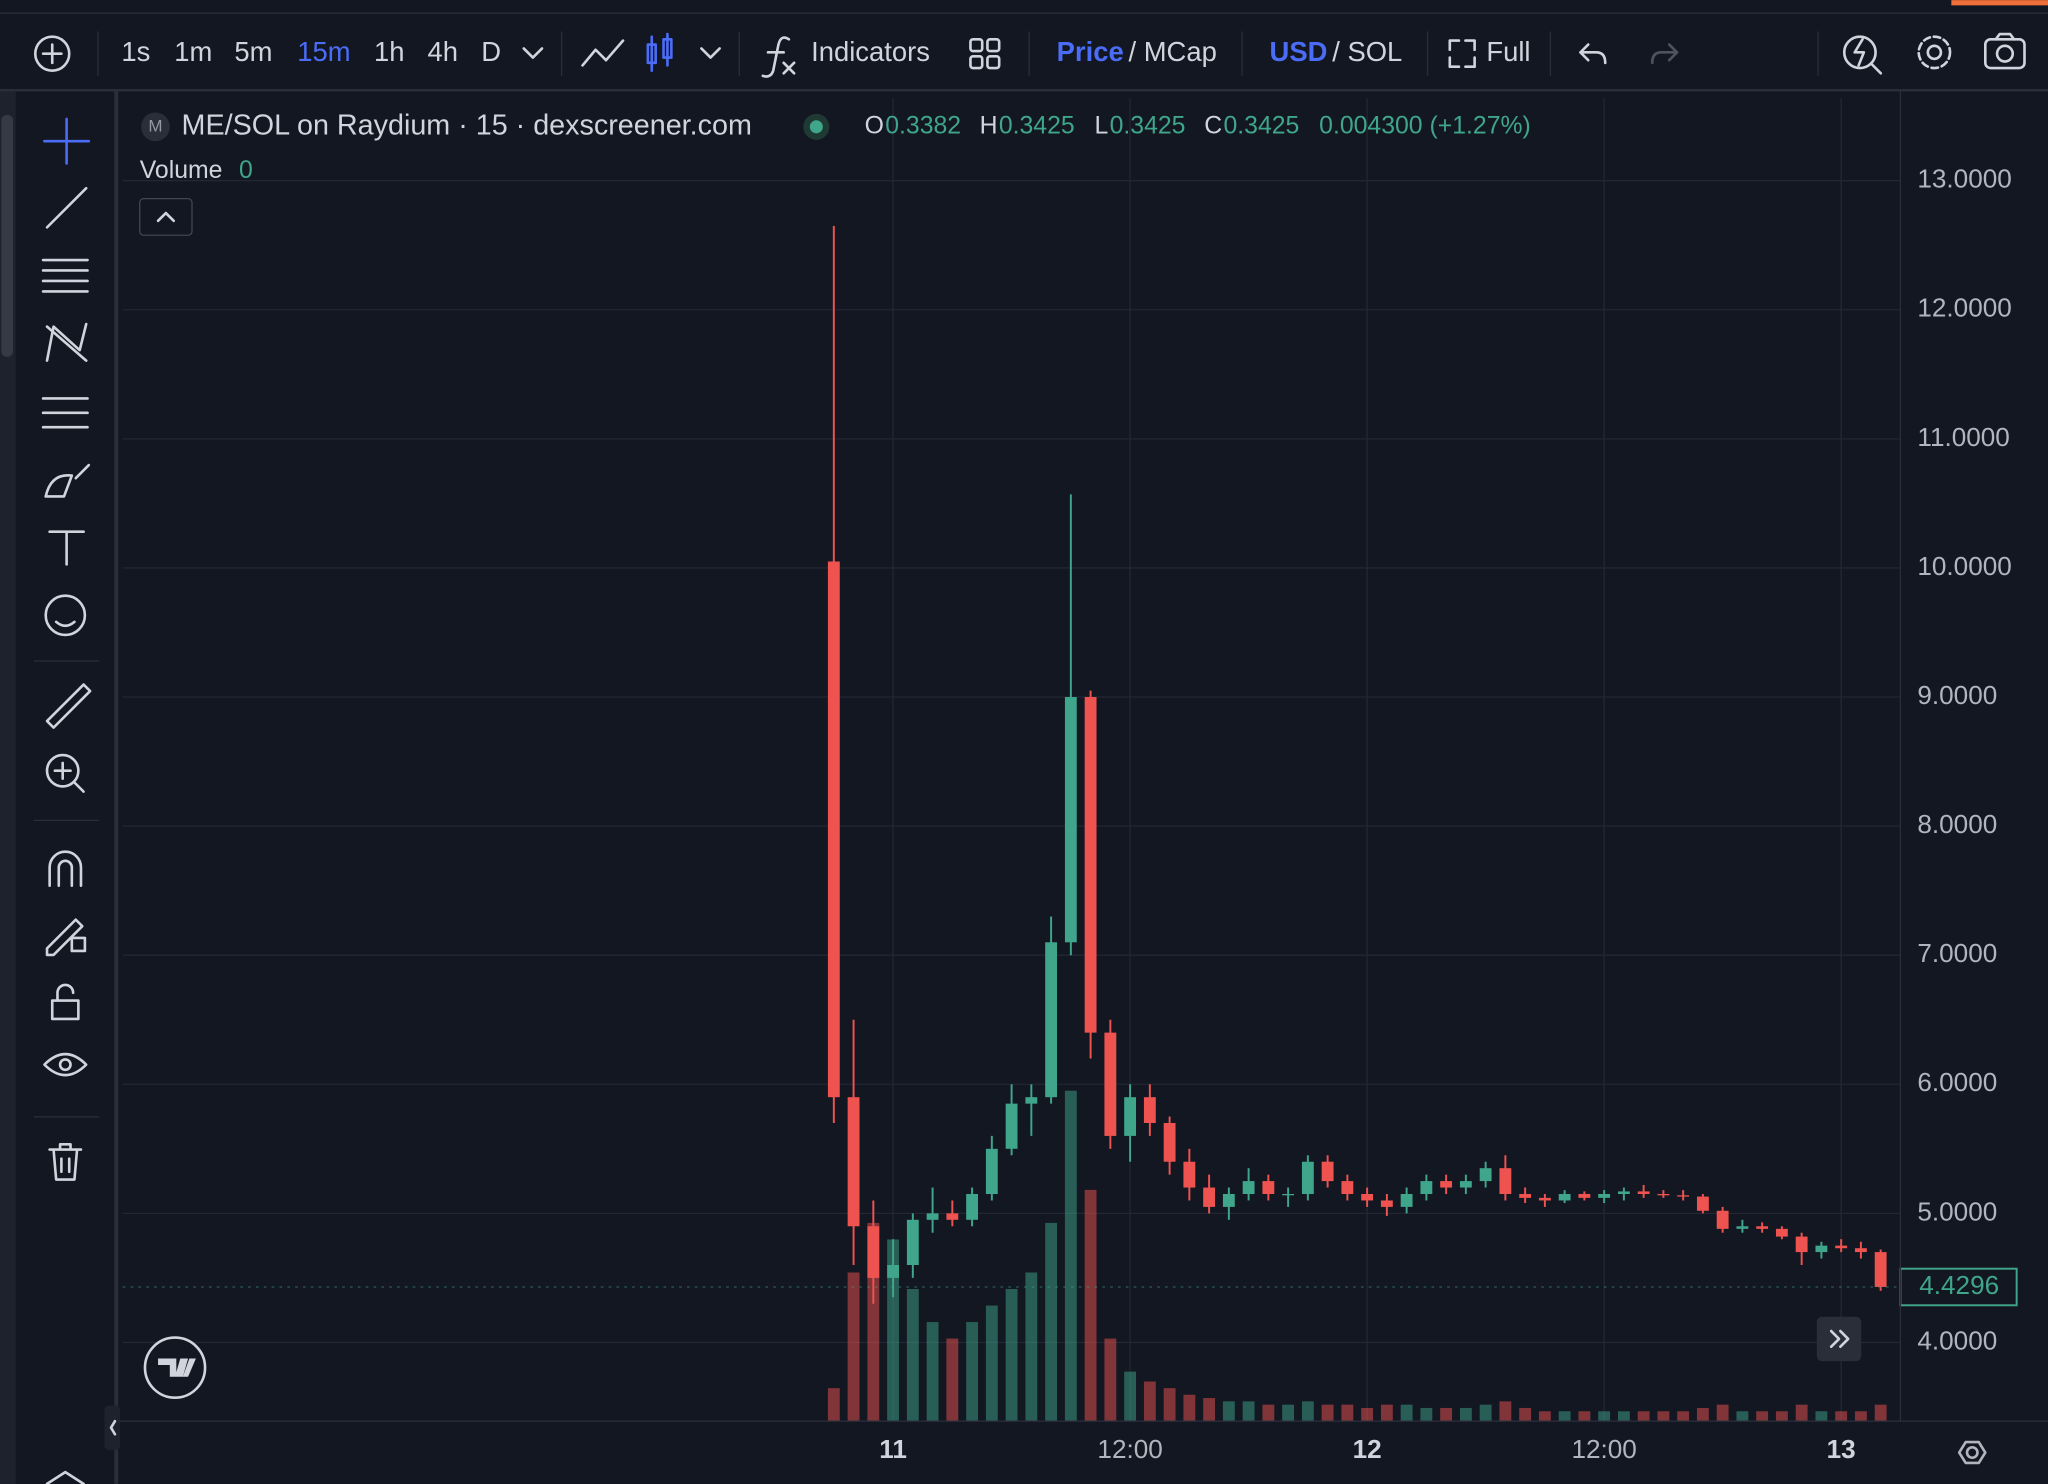 This screenshot has height=1484, width=2048. What do you see at coordinates (710, 53) in the screenshot?
I see `chart-type-dropdown` at bounding box center [710, 53].